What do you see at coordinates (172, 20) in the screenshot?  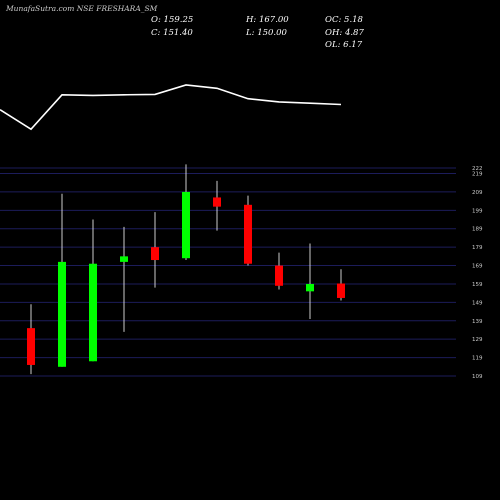 I see `open-value: O: 159.25` at bounding box center [172, 20].